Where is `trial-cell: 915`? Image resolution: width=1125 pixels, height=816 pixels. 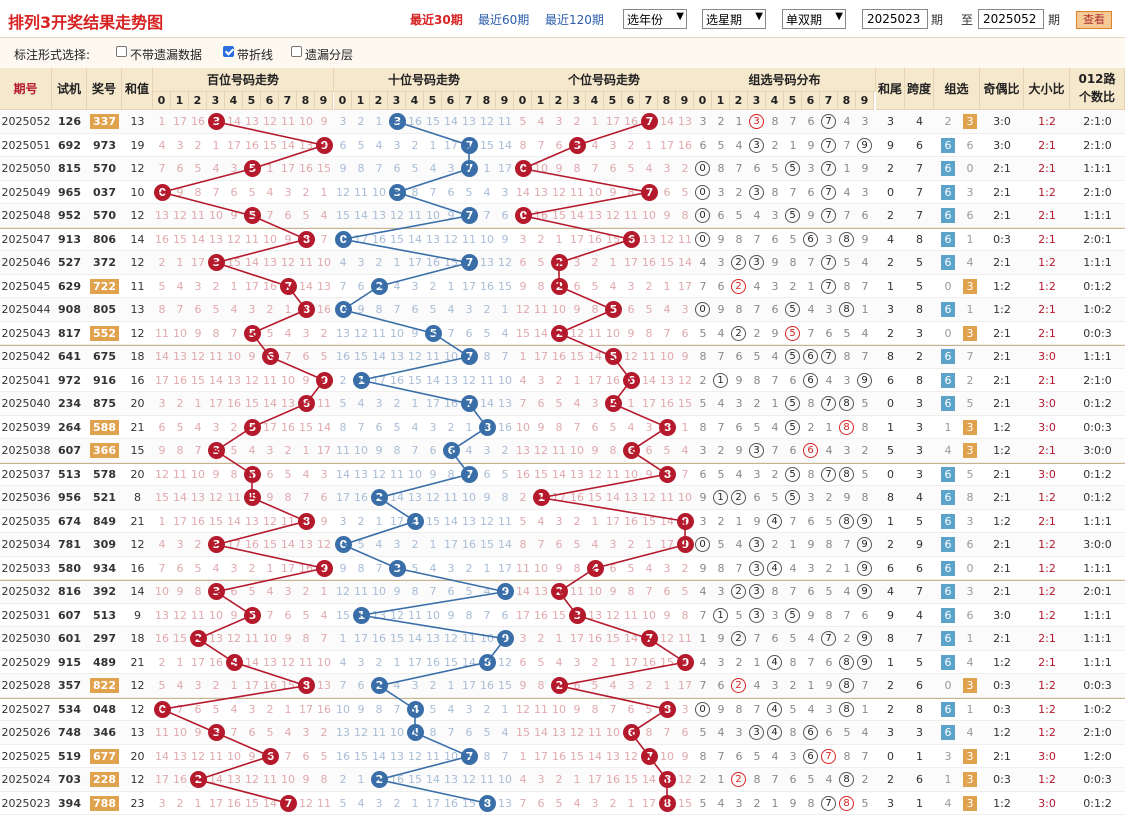
trial-cell: 915 is located at coordinates (69, 662).